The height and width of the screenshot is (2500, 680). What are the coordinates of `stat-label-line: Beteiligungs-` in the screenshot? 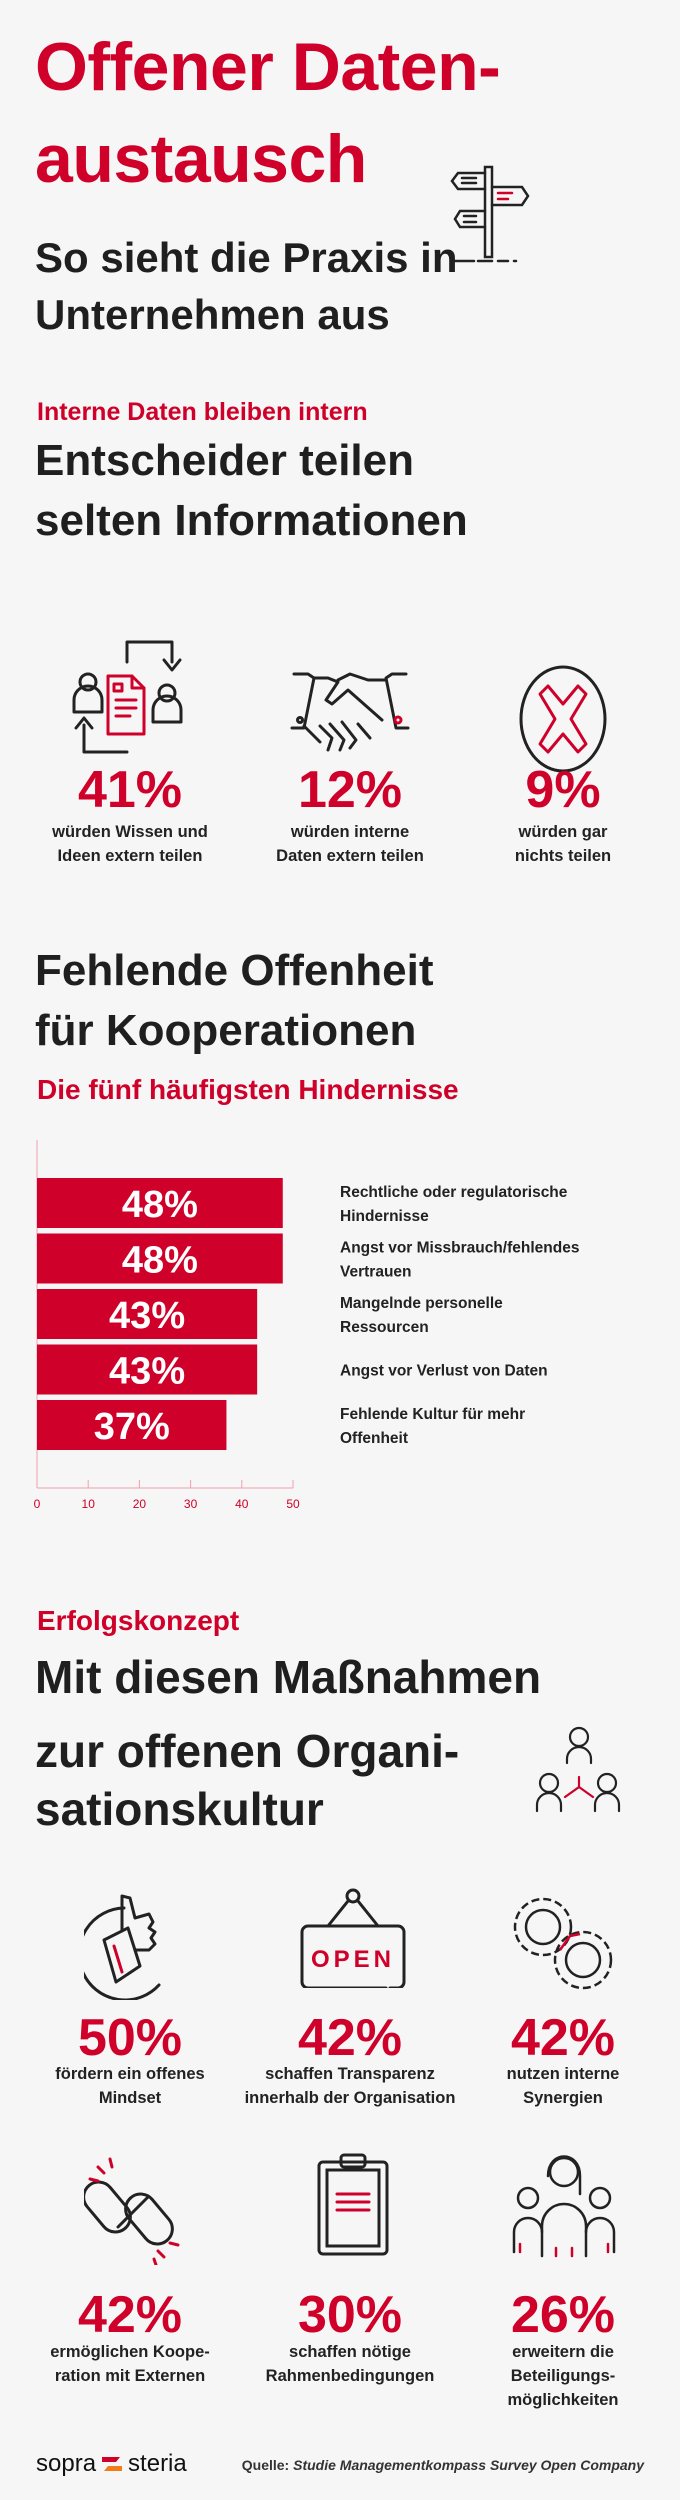 It's located at (563, 2376).